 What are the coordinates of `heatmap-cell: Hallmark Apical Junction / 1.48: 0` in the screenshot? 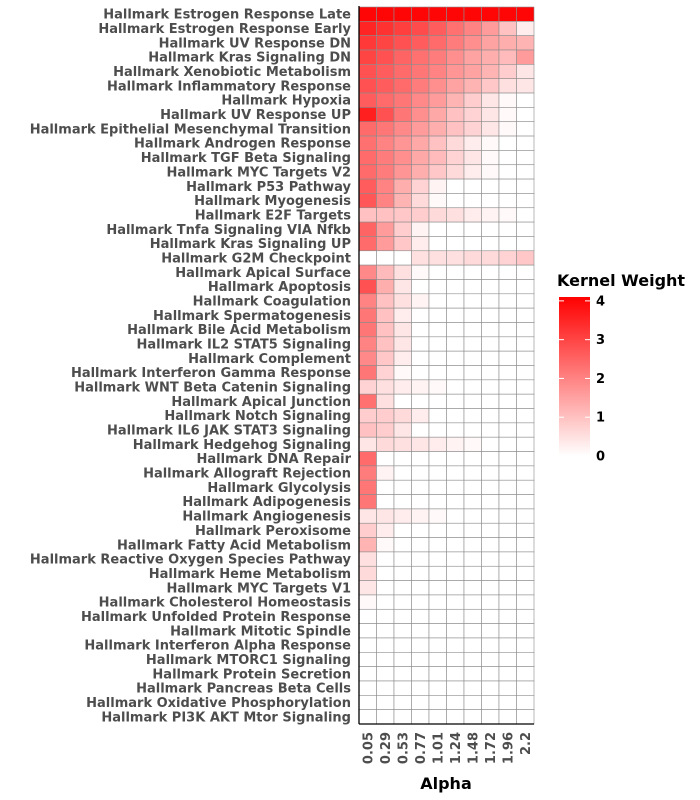 It's located at (472, 401).